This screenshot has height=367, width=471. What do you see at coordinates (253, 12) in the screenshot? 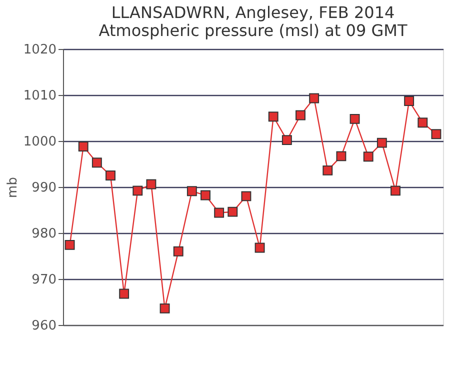
I see `text: LLANSADWRN, Anglesey, FEB 2014` at bounding box center [253, 12].